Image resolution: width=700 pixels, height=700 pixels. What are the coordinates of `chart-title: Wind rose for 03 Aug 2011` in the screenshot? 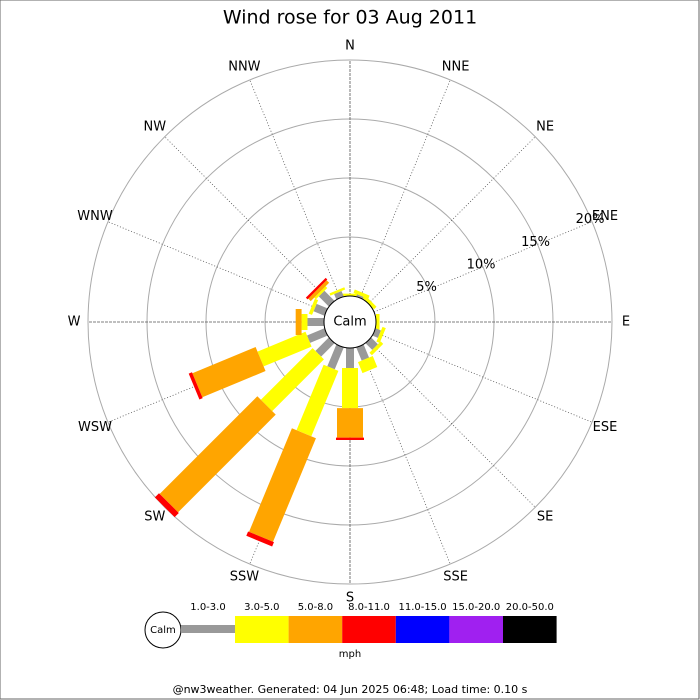 It's located at (350, 18).